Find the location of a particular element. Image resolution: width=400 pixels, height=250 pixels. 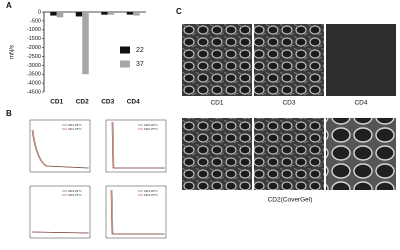

legend-label: 22 is located at coordinates (140, 50).